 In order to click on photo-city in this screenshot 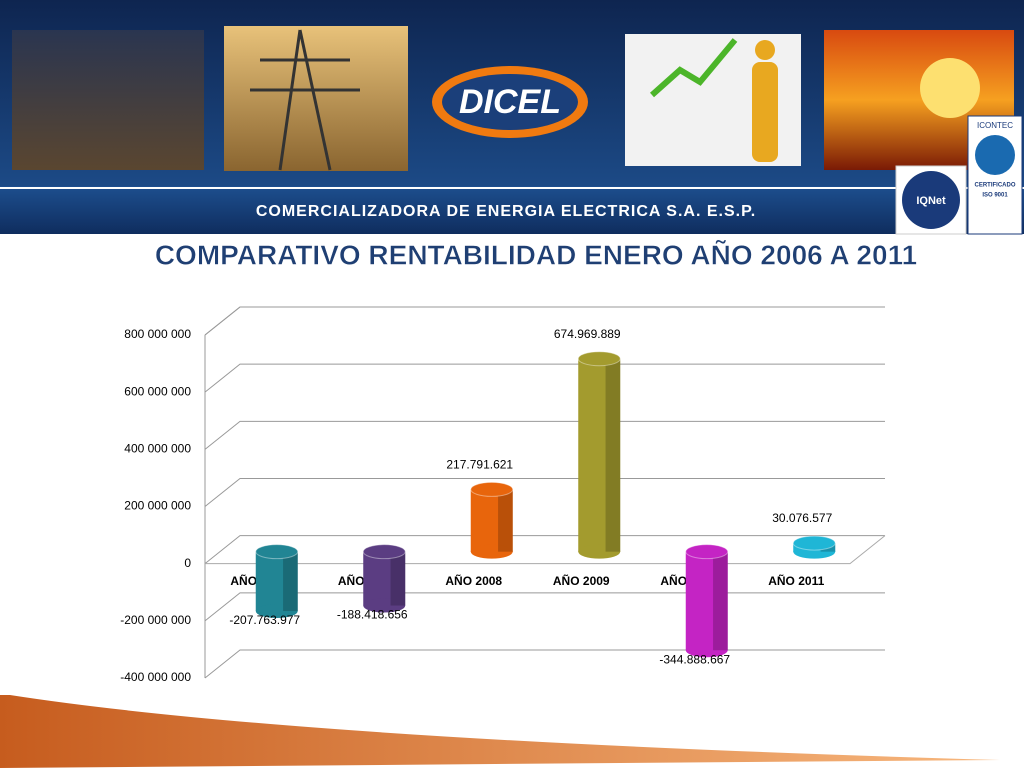, I will do `click(108, 100)`.